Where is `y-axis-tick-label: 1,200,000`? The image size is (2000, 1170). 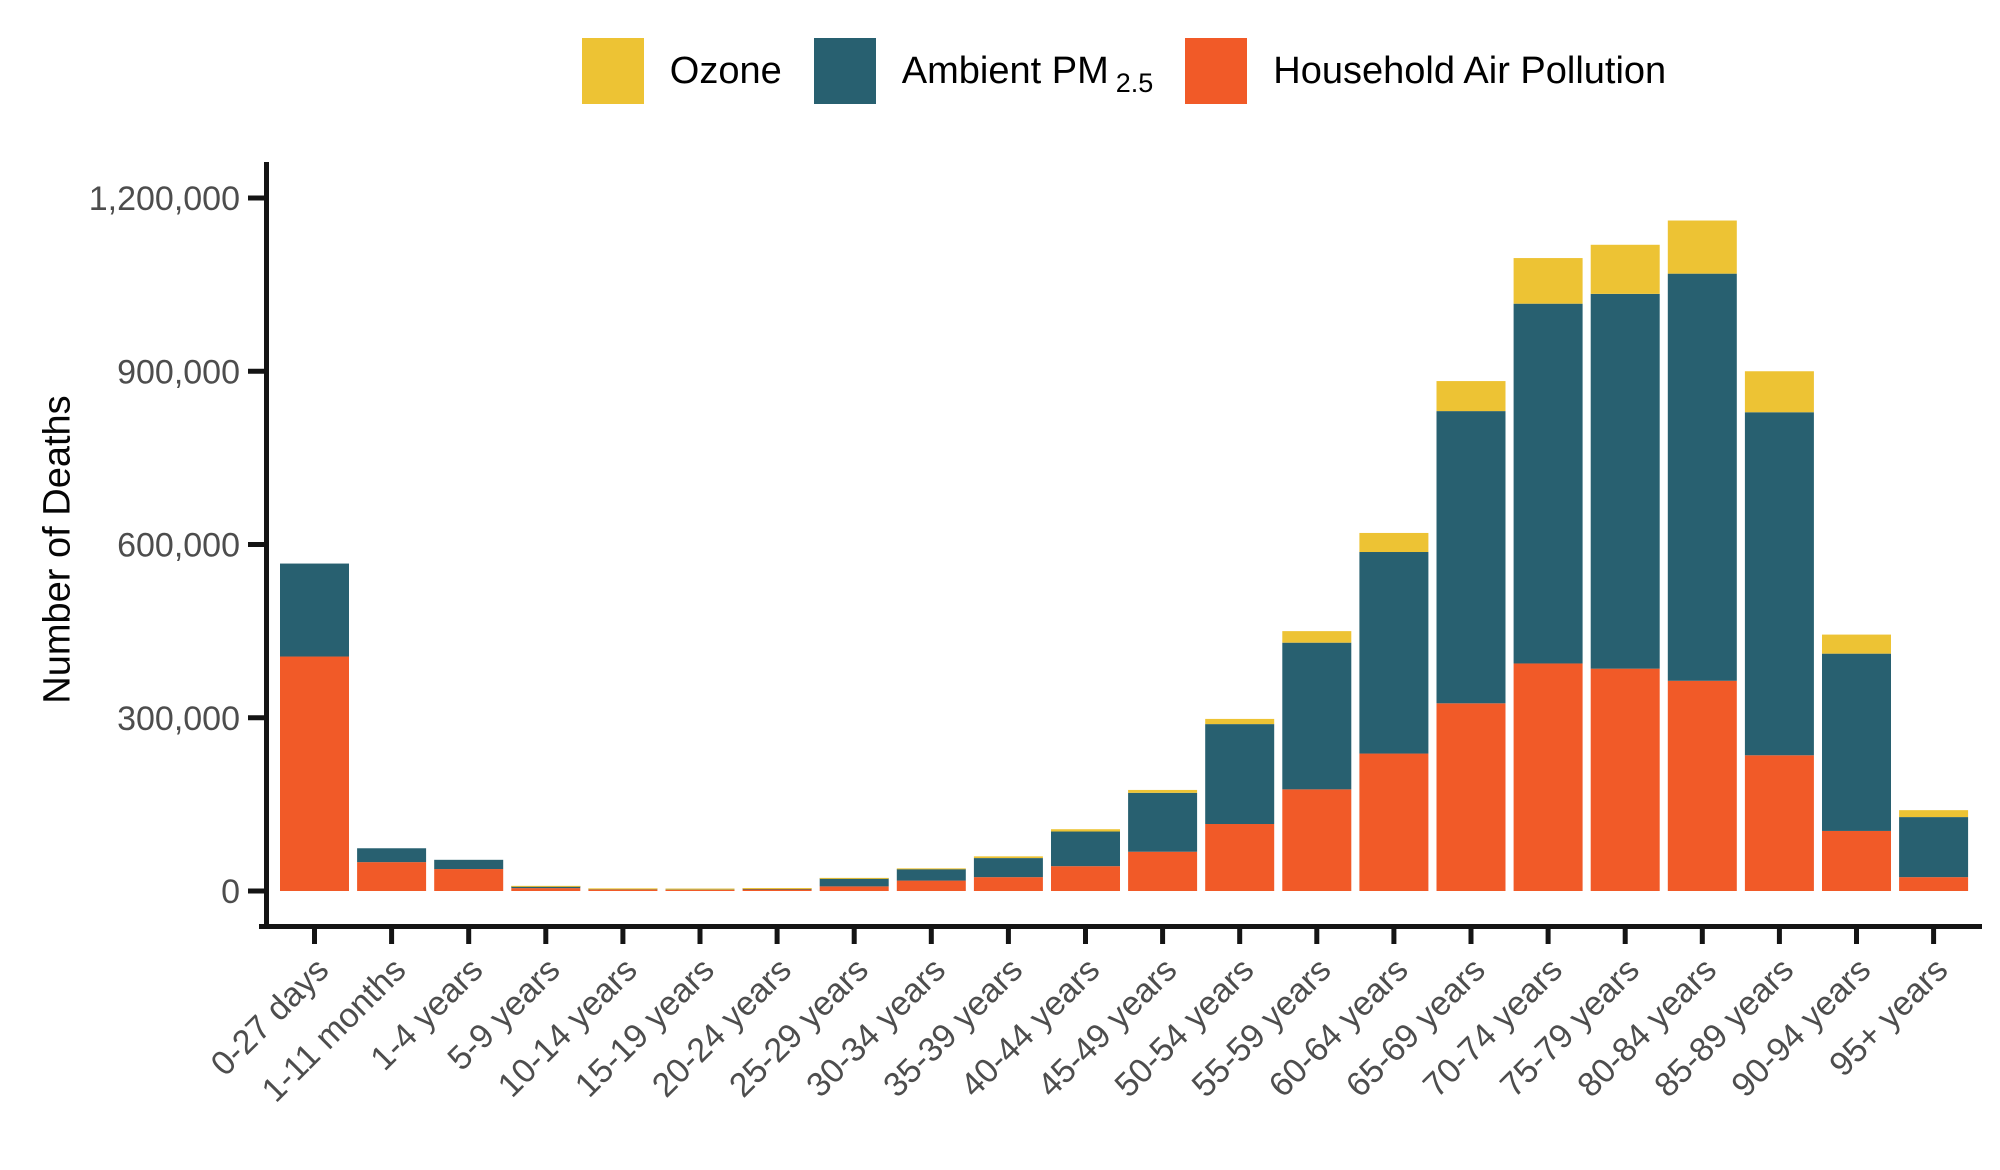
y-axis-tick-label: 1,200,000 is located at coordinates (164, 199).